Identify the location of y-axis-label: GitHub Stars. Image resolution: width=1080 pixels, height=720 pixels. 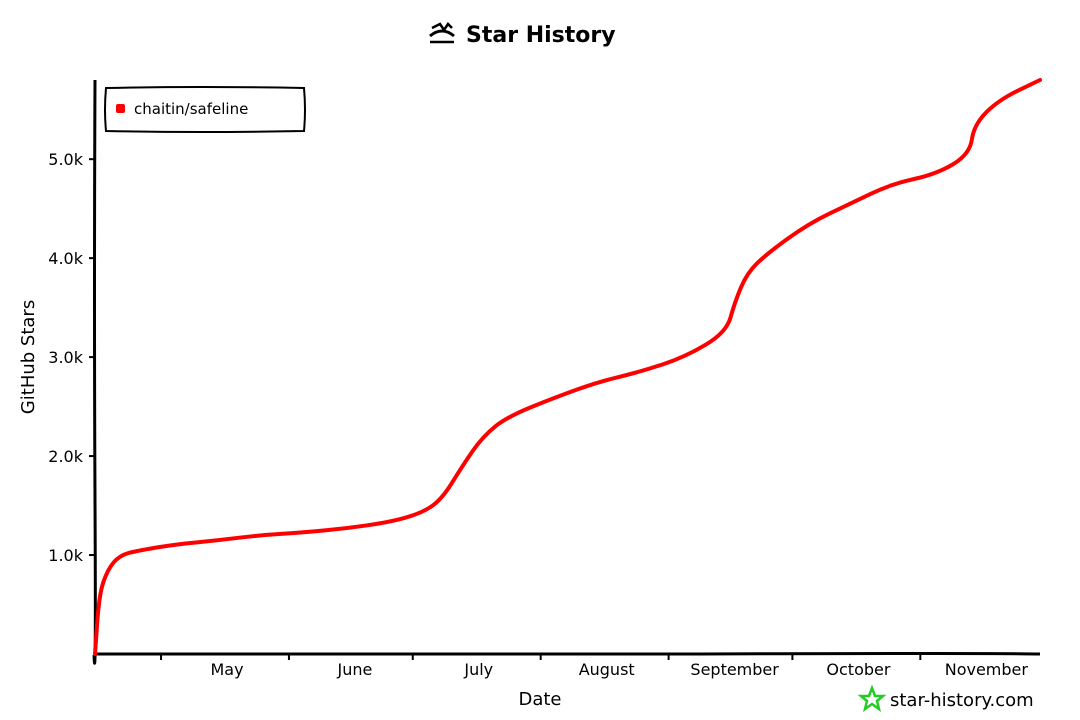
(28, 357).